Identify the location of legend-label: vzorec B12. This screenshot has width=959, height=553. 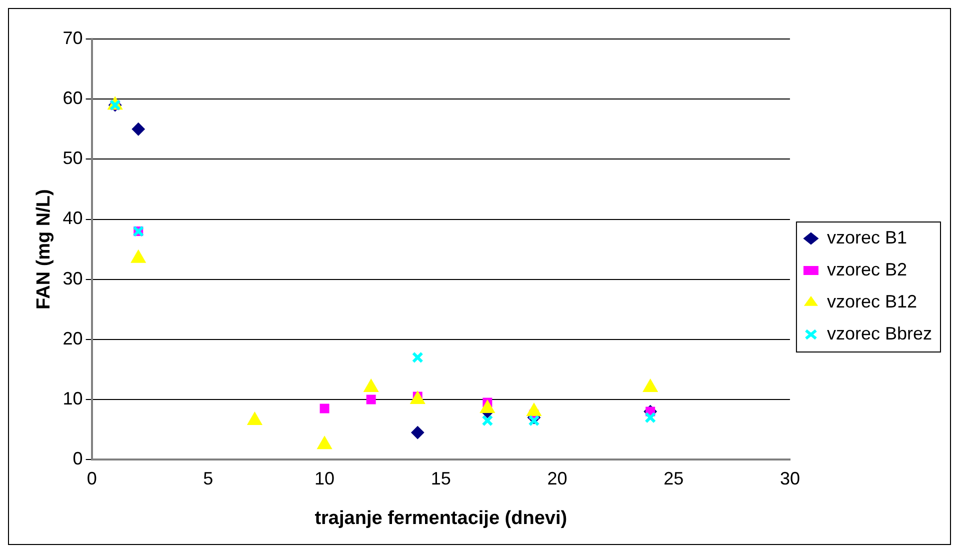
(872, 301).